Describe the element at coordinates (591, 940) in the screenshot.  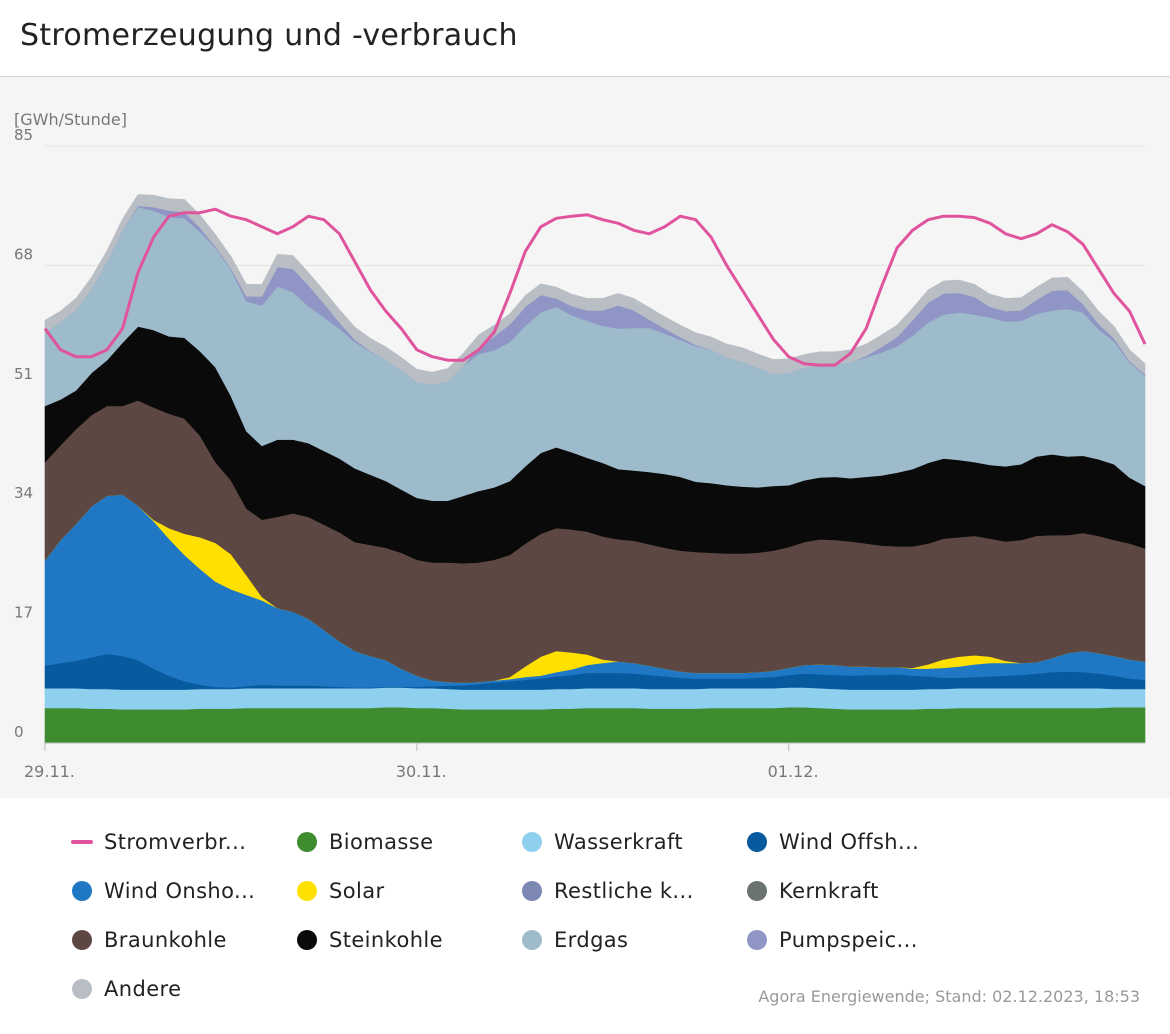
I see `legend-label: Erdgas` at that location.